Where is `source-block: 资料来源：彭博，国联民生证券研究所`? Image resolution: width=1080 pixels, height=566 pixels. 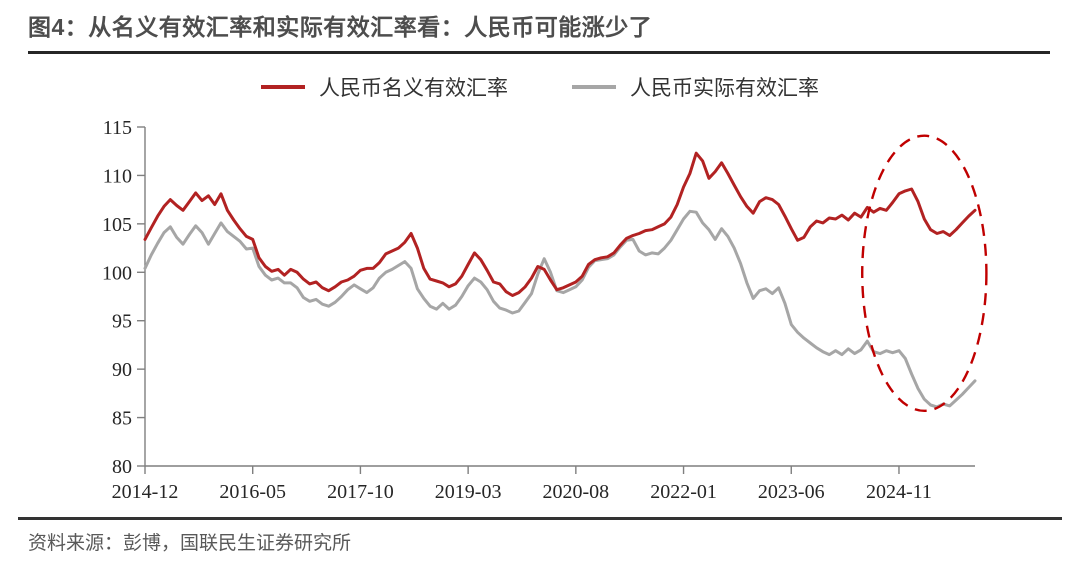 source-block: 资料来源：彭博，国联民生证券研究所 is located at coordinates (540, 536).